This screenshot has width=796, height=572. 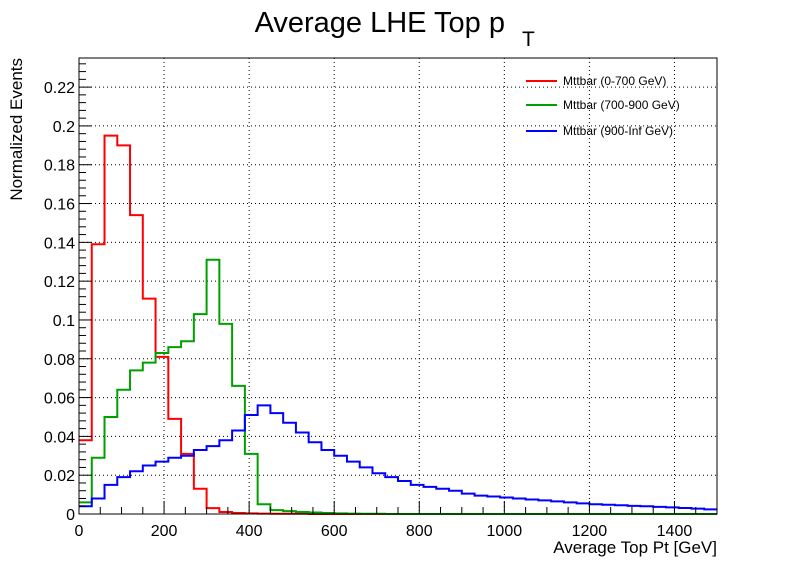 What do you see at coordinates (528, 39) in the screenshot?
I see `chart-title-subscript: T` at bounding box center [528, 39].